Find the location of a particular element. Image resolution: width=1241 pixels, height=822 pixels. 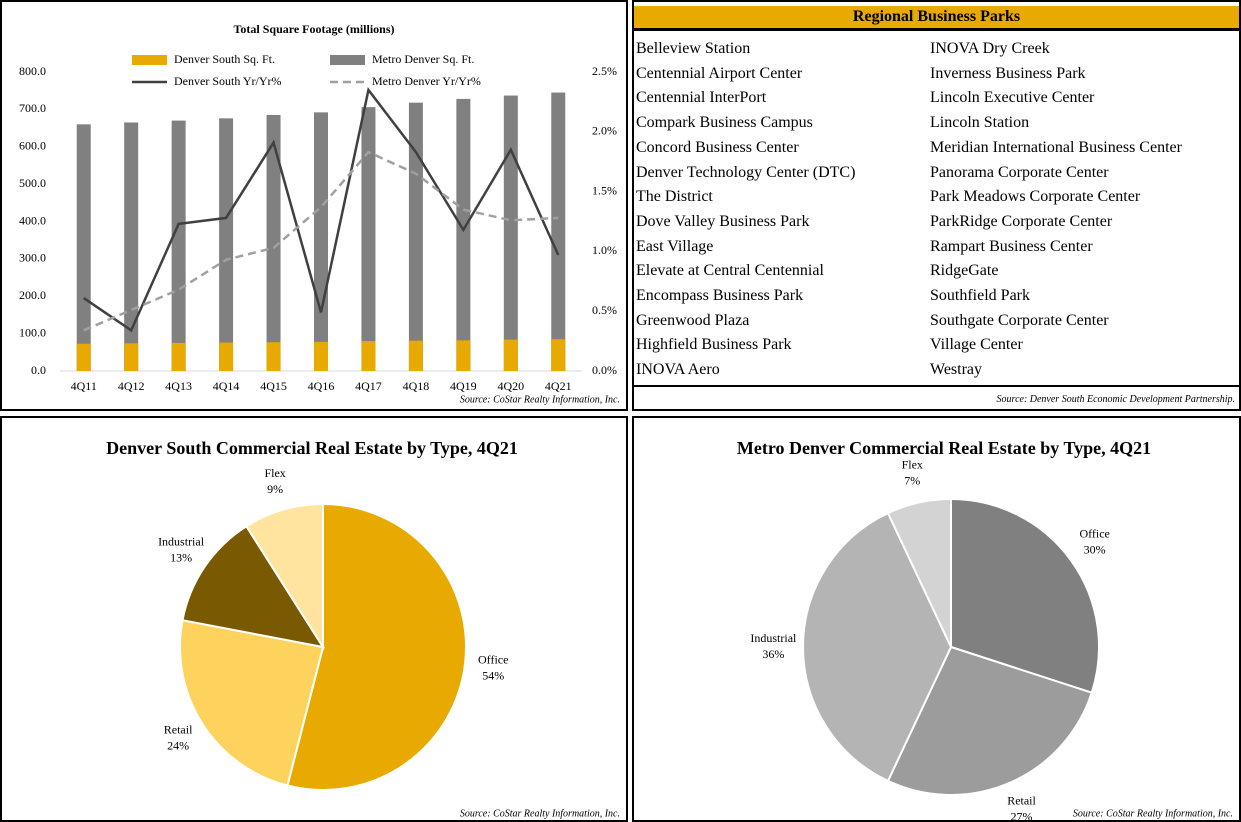

table-cell: Southgate Corporate Center is located at coordinates (1019, 320).